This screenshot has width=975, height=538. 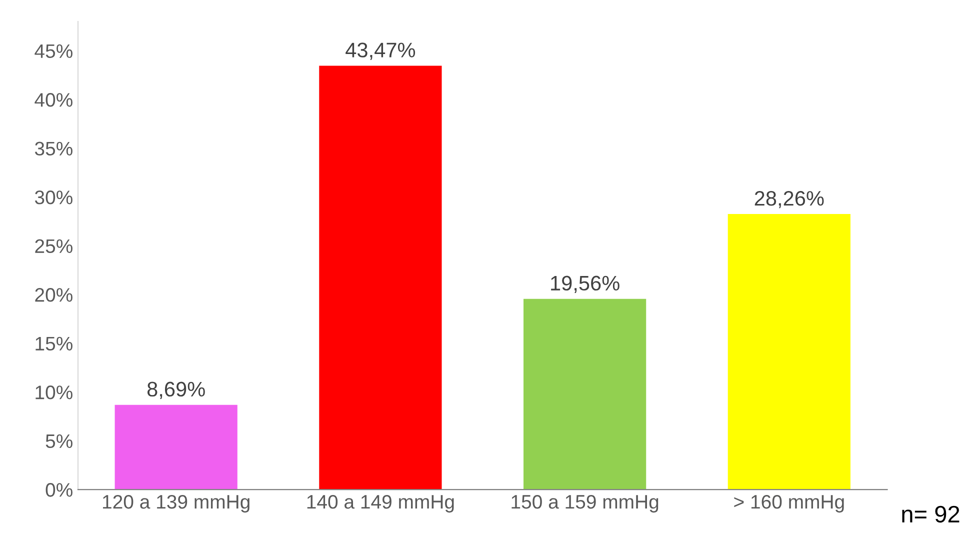 I want to click on y-tick-label: 30%, so click(x=53, y=197).